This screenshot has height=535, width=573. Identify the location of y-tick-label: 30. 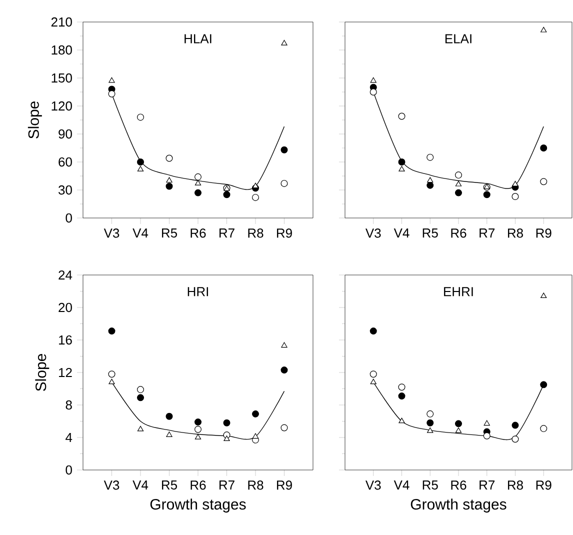
(65, 190).